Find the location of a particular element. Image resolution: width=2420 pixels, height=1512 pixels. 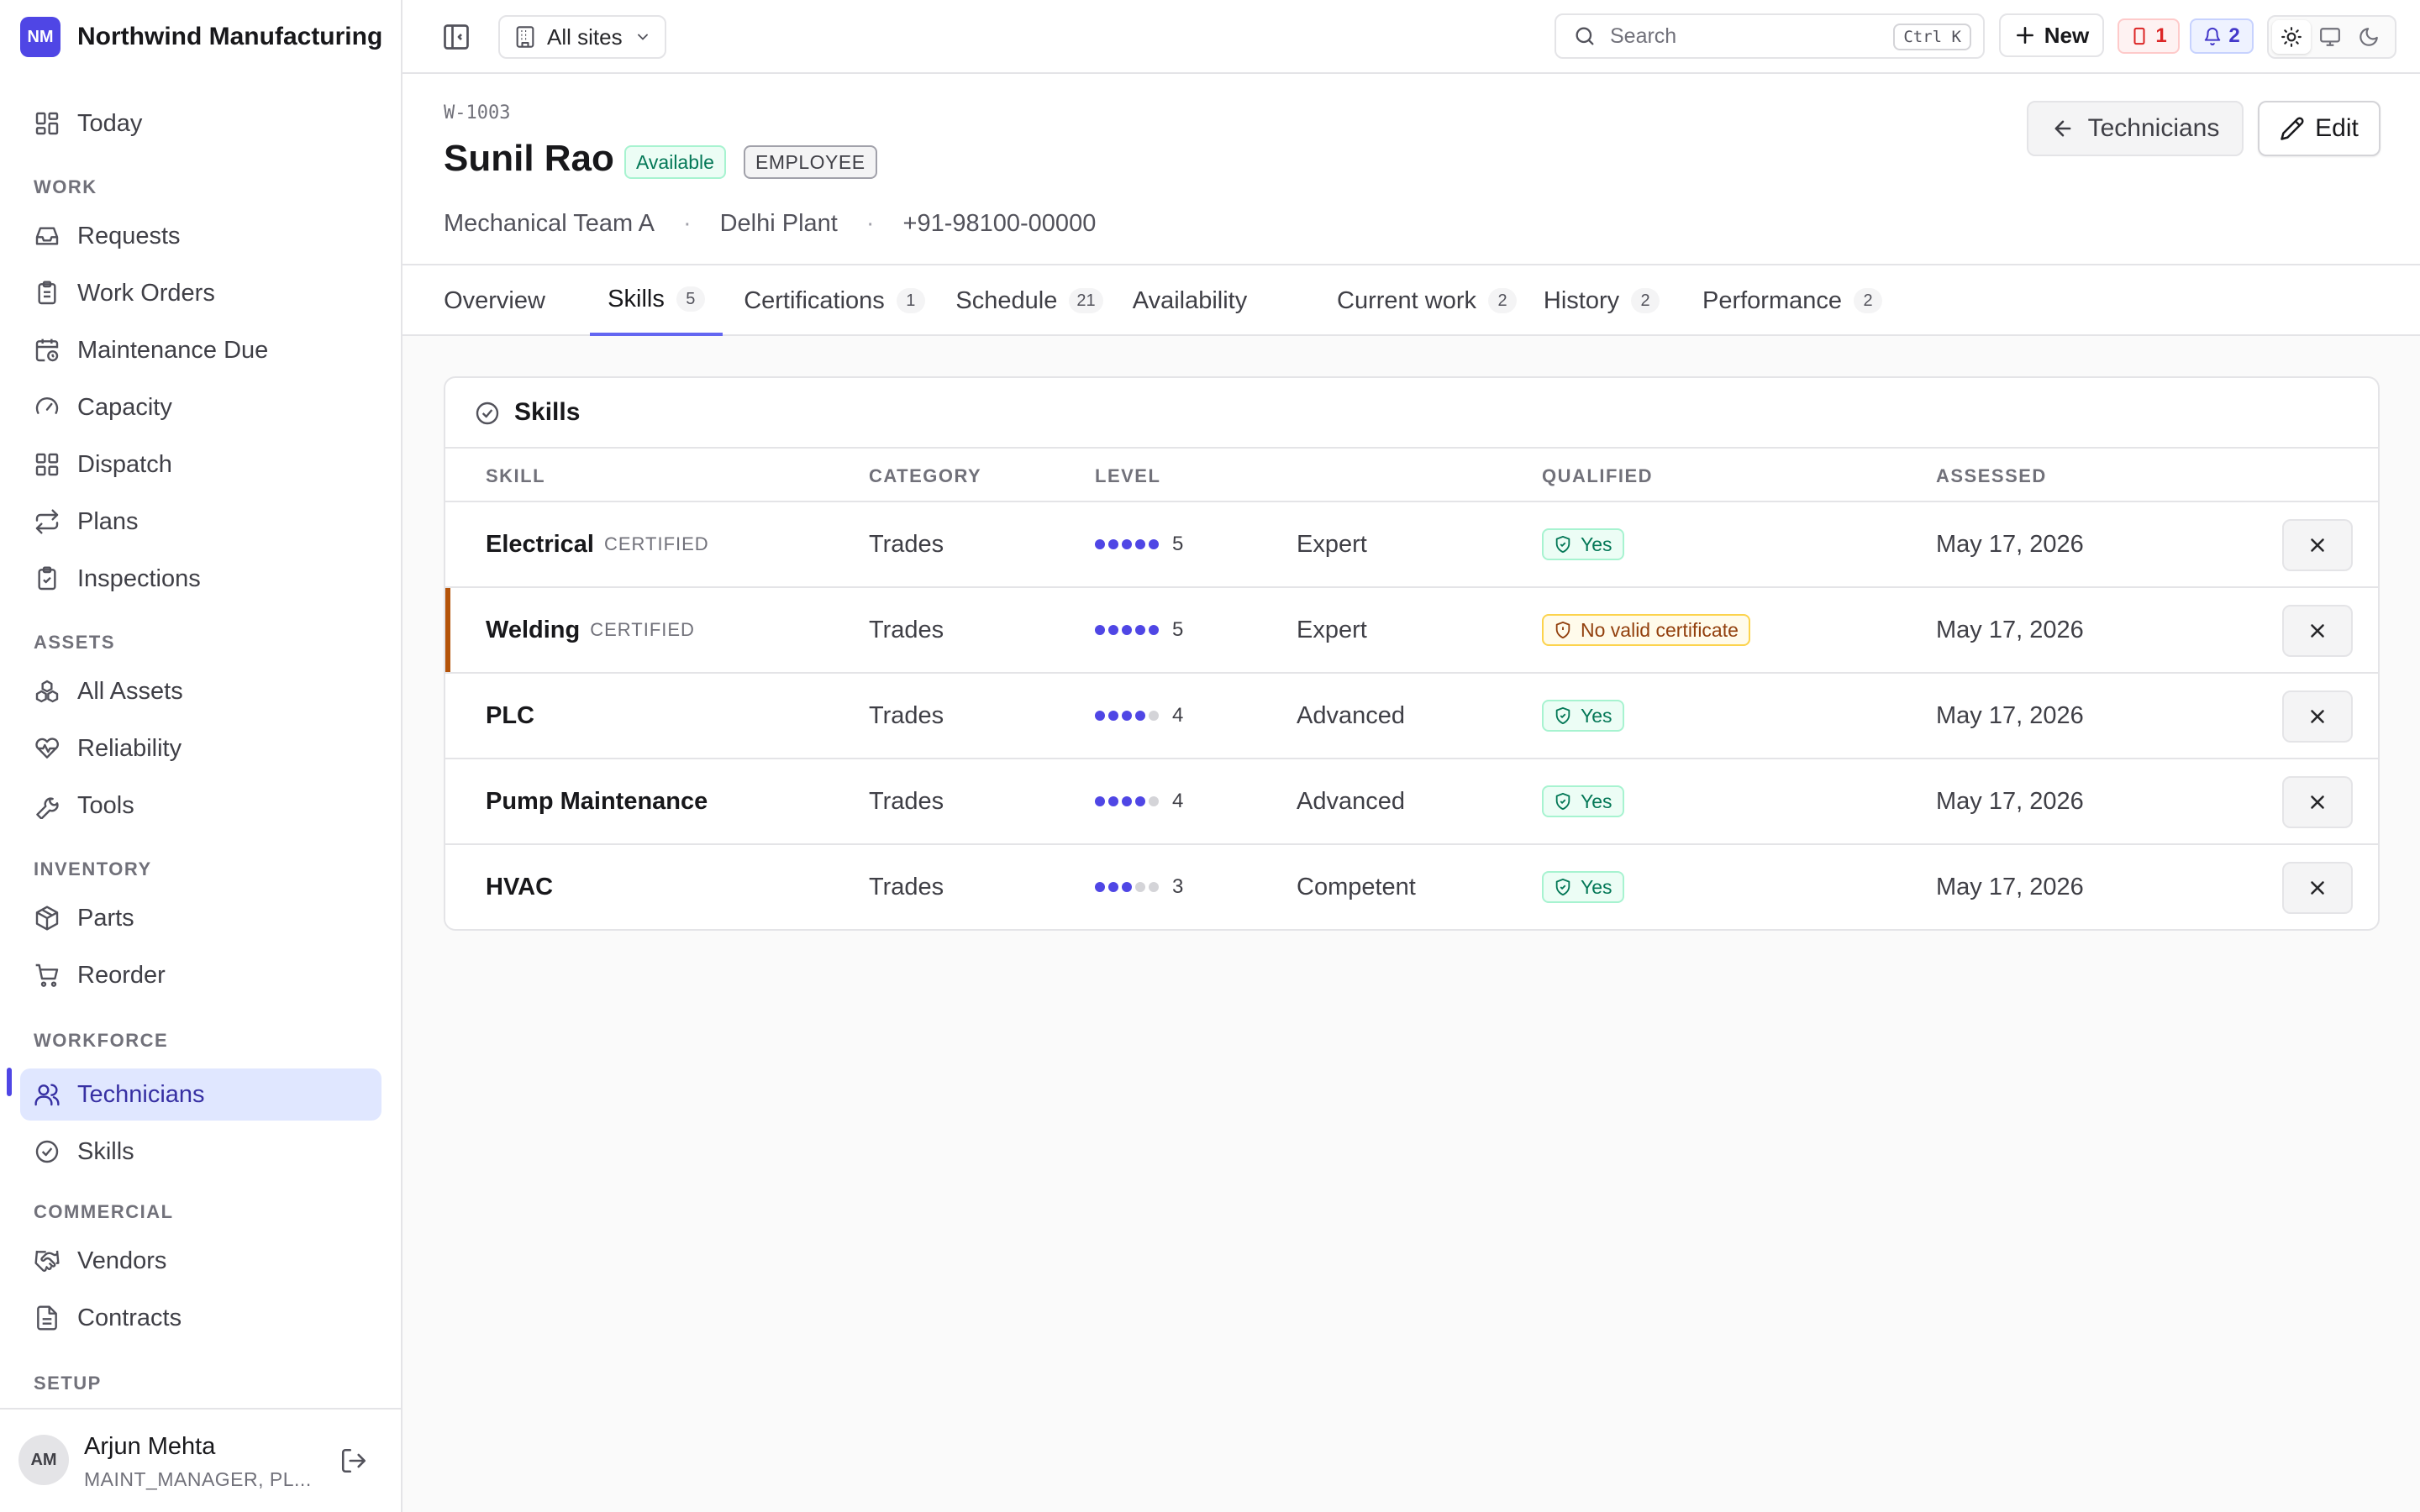

heart-pulse-icon is located at coordinates (47, 748).